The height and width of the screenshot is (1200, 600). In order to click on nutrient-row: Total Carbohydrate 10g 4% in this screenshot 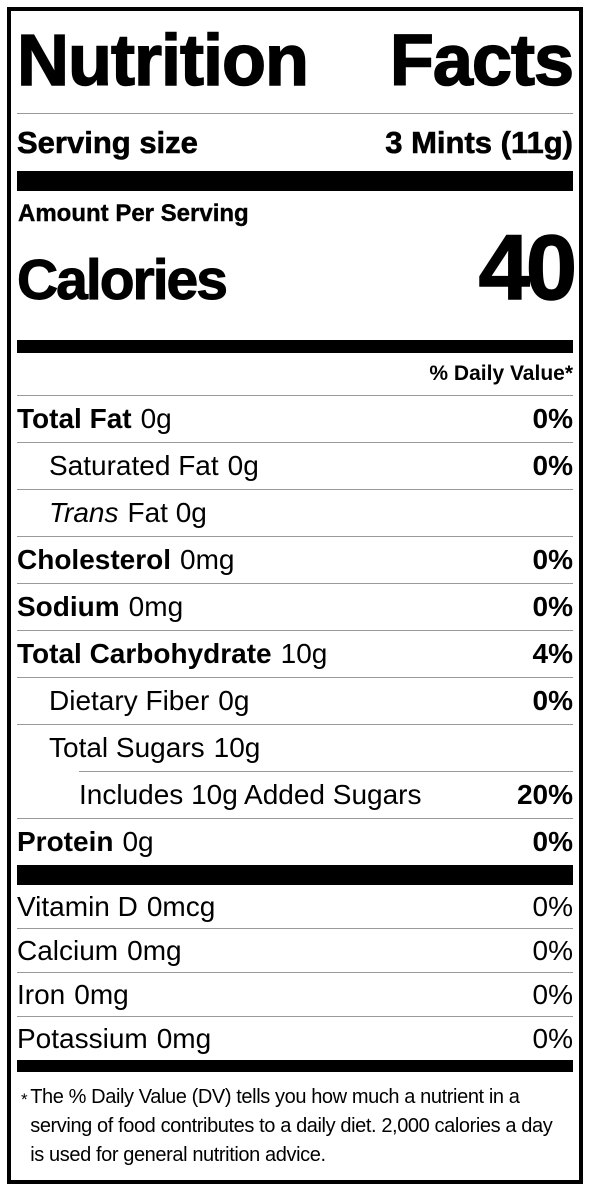, I will do `click(295, 654)`.